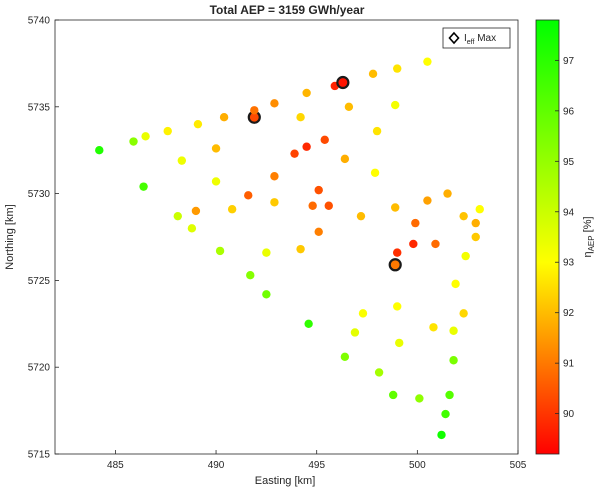 This screenshot has width=600, height=493. What do you see at coordinates (216, 465) in the screenshot?
I see `x-tick-label: 490` at bounding box center [216, 465].